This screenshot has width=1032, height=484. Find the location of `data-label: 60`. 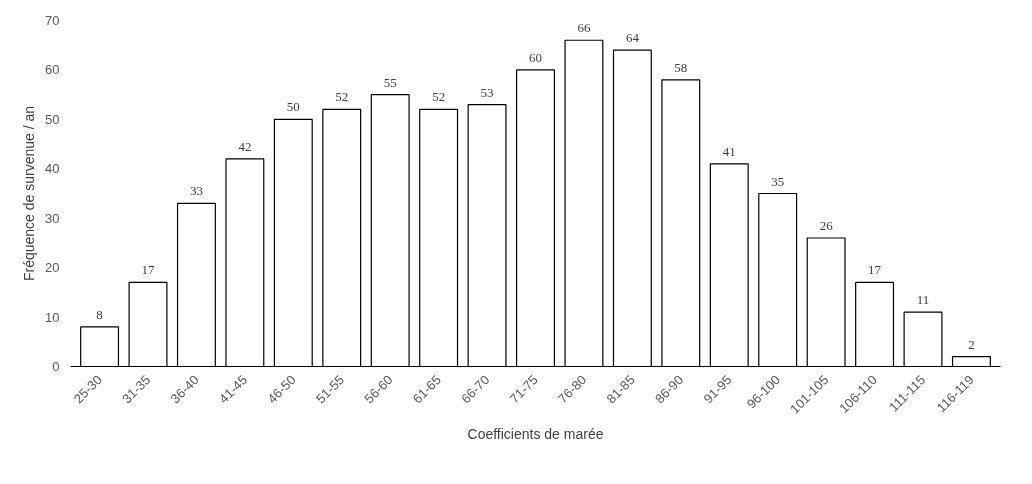

data-label: 60 is located at coordinates (535, 57).